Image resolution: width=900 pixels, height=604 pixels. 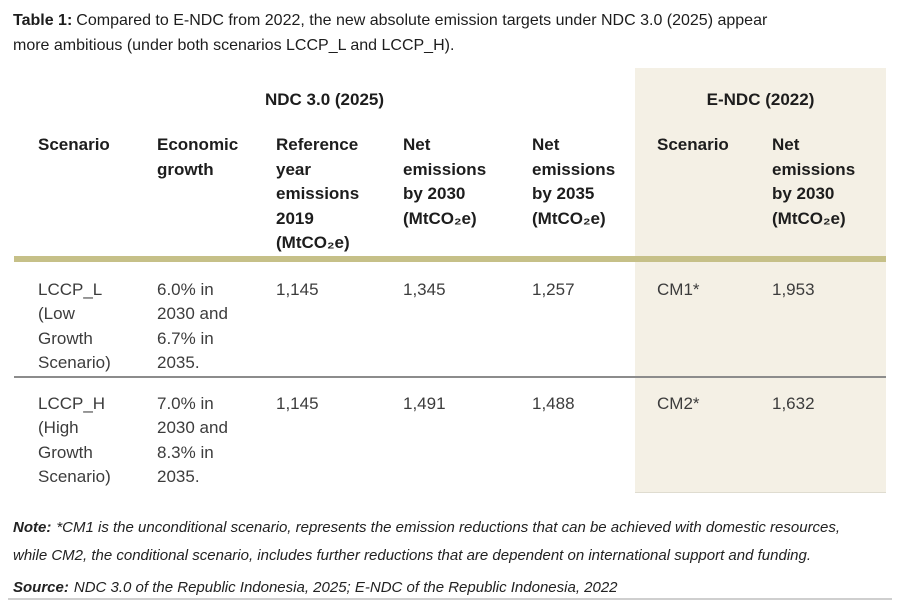 I want to click on group-header-row: NDC 3.0 (2025) E-NDC (2022), so click(x=450, y=94).